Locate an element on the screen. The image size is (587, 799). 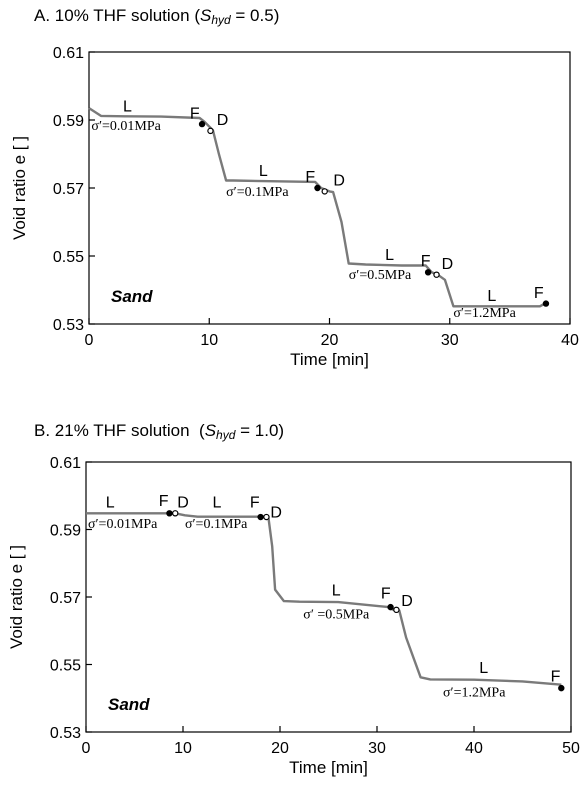
stress-label: σ′ =0.5MPa is located at coordinates (336, 614).